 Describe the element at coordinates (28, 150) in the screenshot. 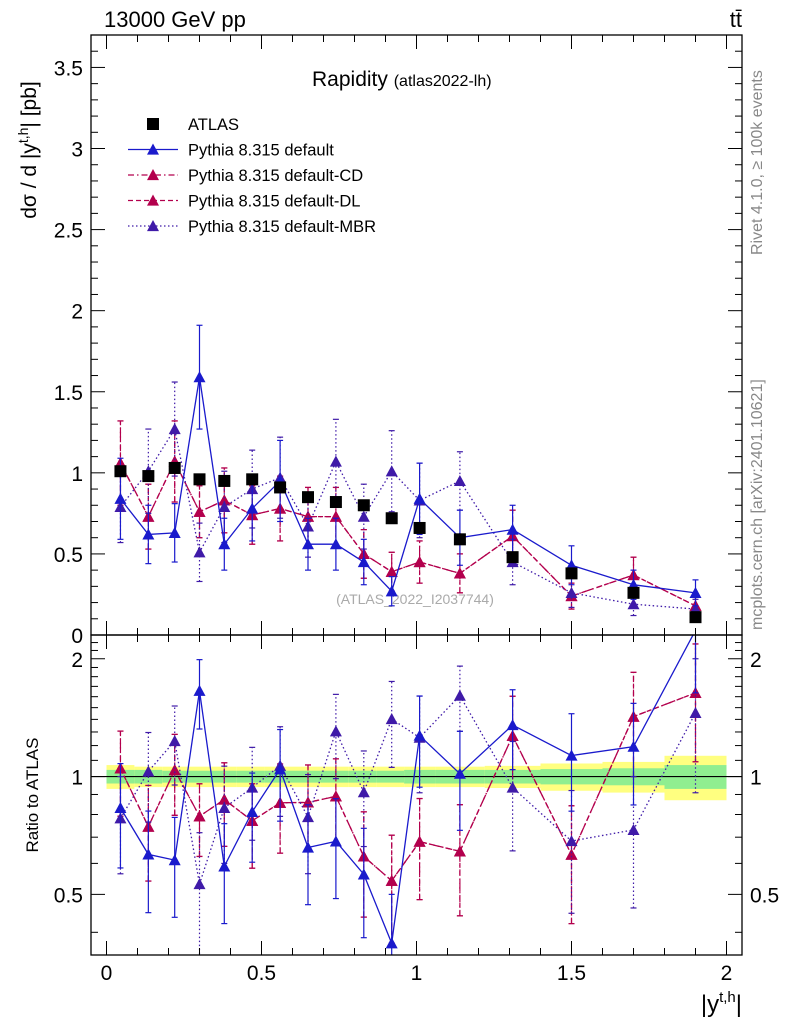

I see `y-axis-title: dσ / d |yt,h| [pb]` at that location.